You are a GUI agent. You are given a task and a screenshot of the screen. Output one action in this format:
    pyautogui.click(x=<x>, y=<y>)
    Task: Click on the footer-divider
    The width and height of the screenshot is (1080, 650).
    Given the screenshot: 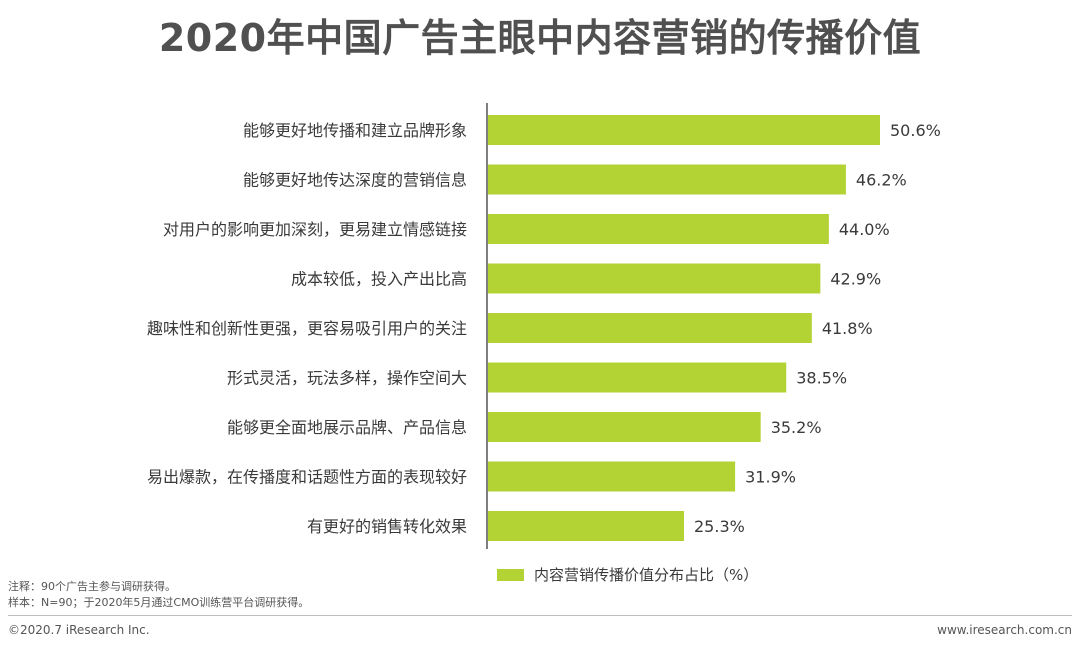 What is the action you would take?
    pyautogui.click(x=540, y=615)
    